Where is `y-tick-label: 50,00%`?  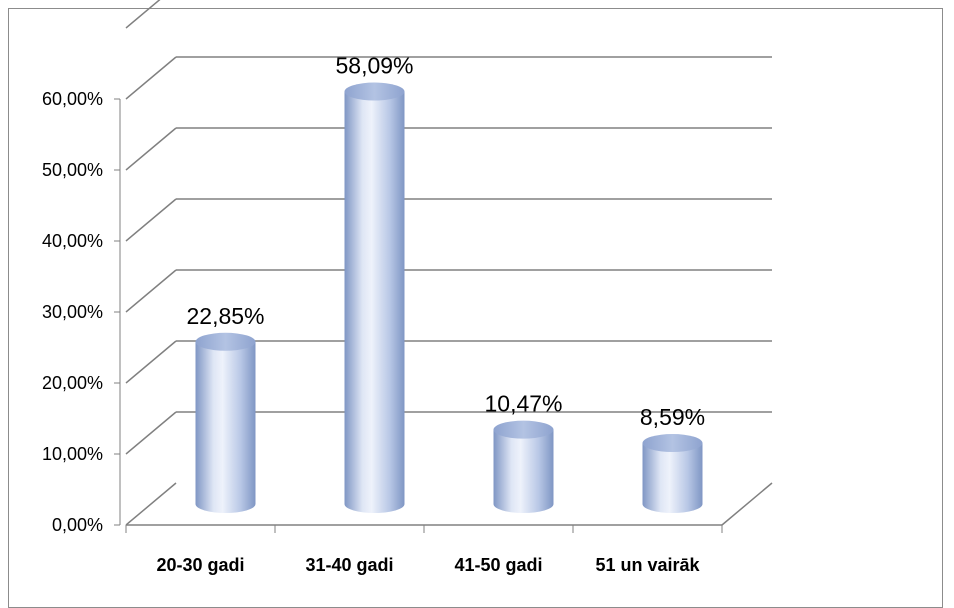
y-tick-label: 50,00% is located at coordinates (72, 170).